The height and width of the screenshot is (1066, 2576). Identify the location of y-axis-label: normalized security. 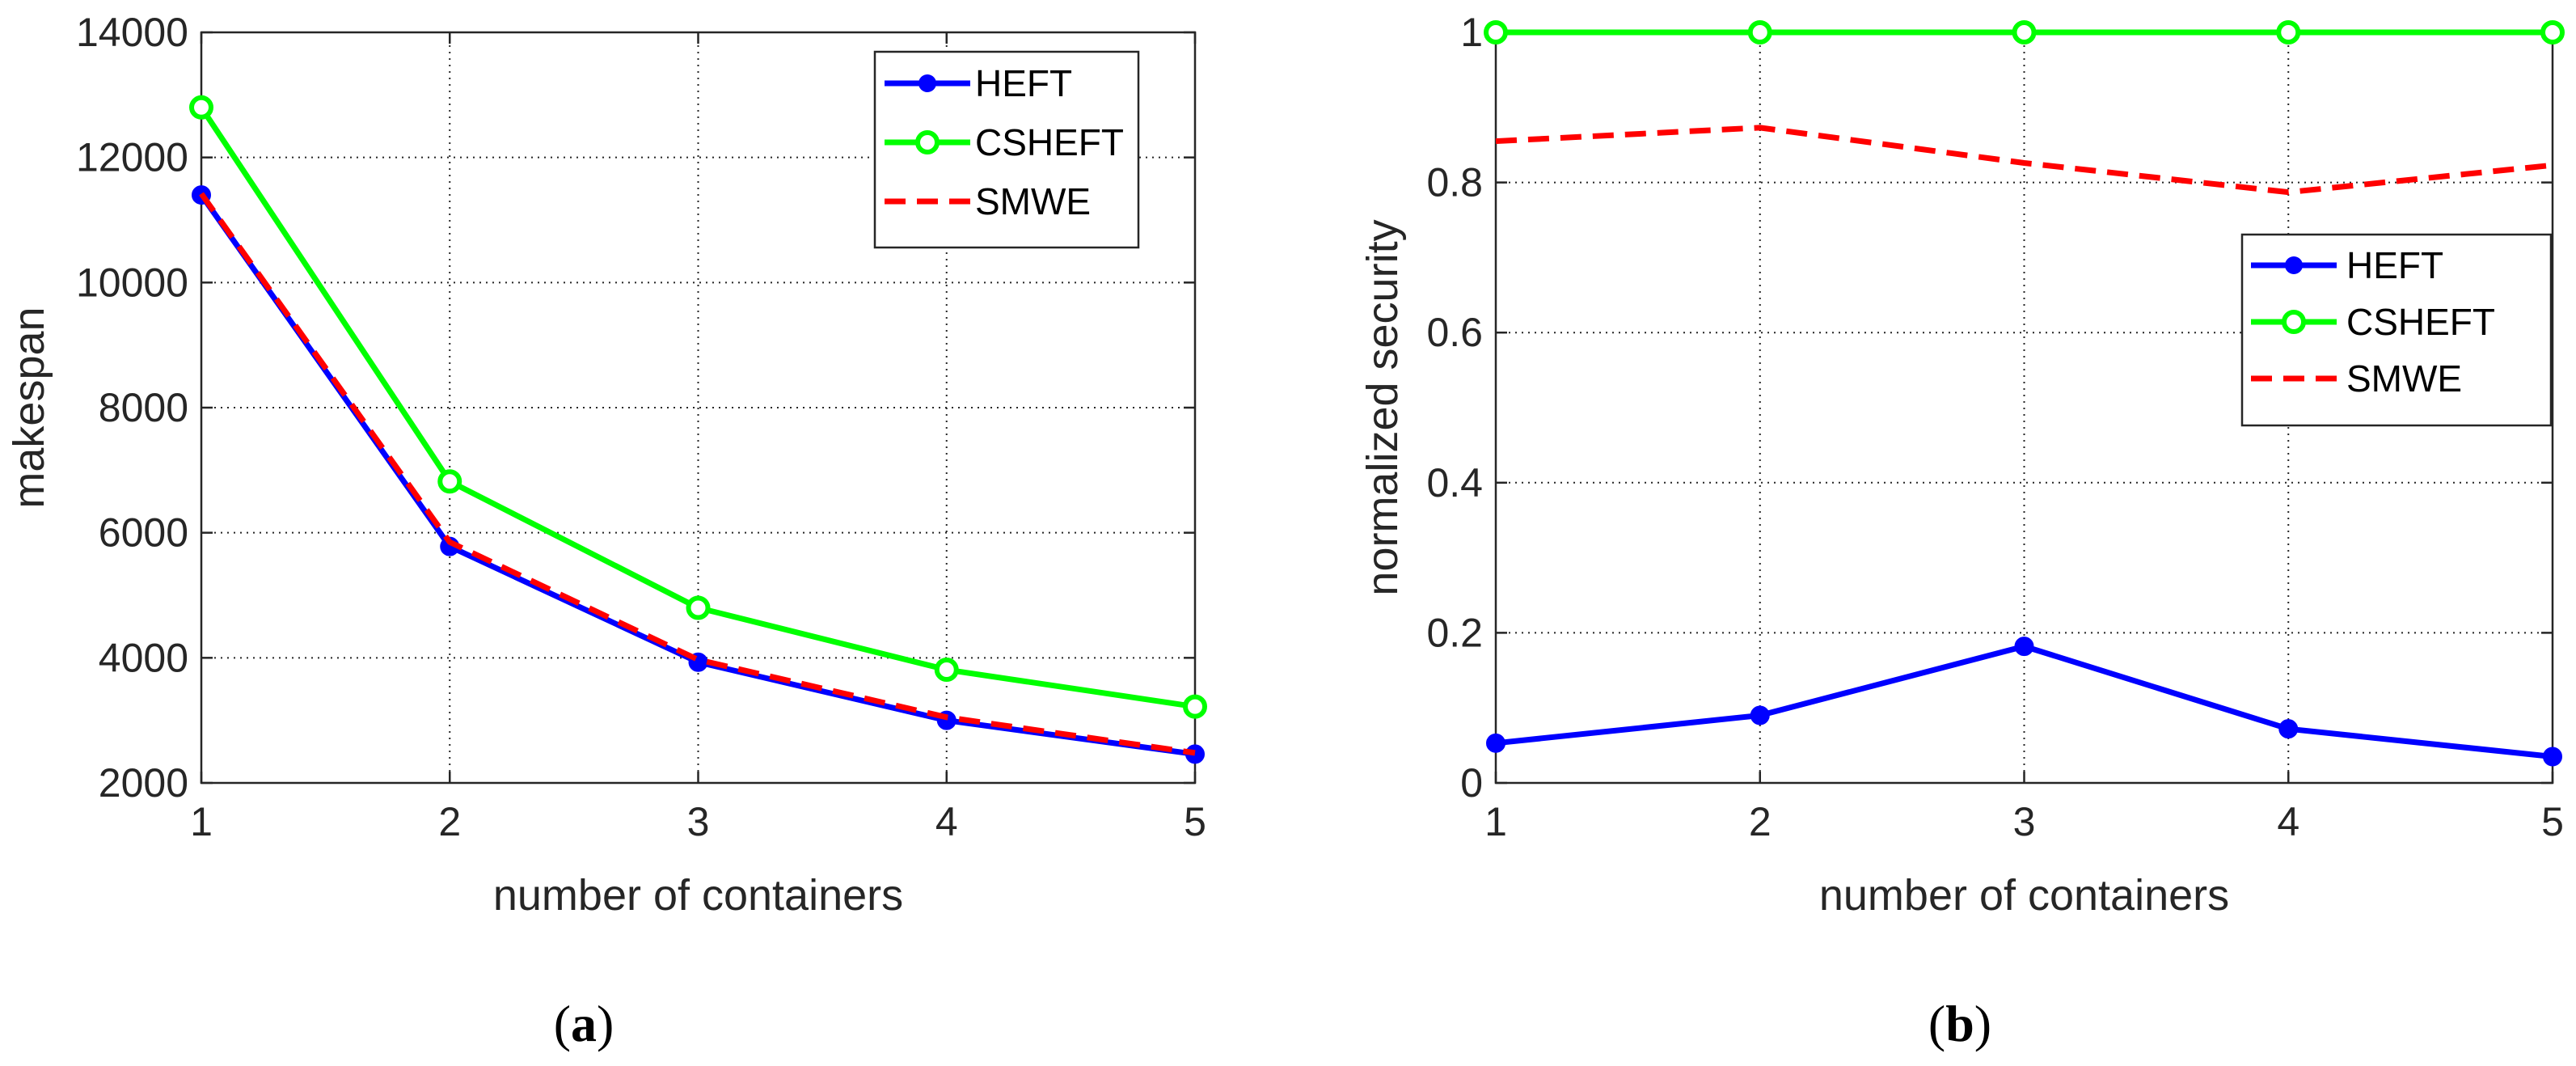
(1382, 407).